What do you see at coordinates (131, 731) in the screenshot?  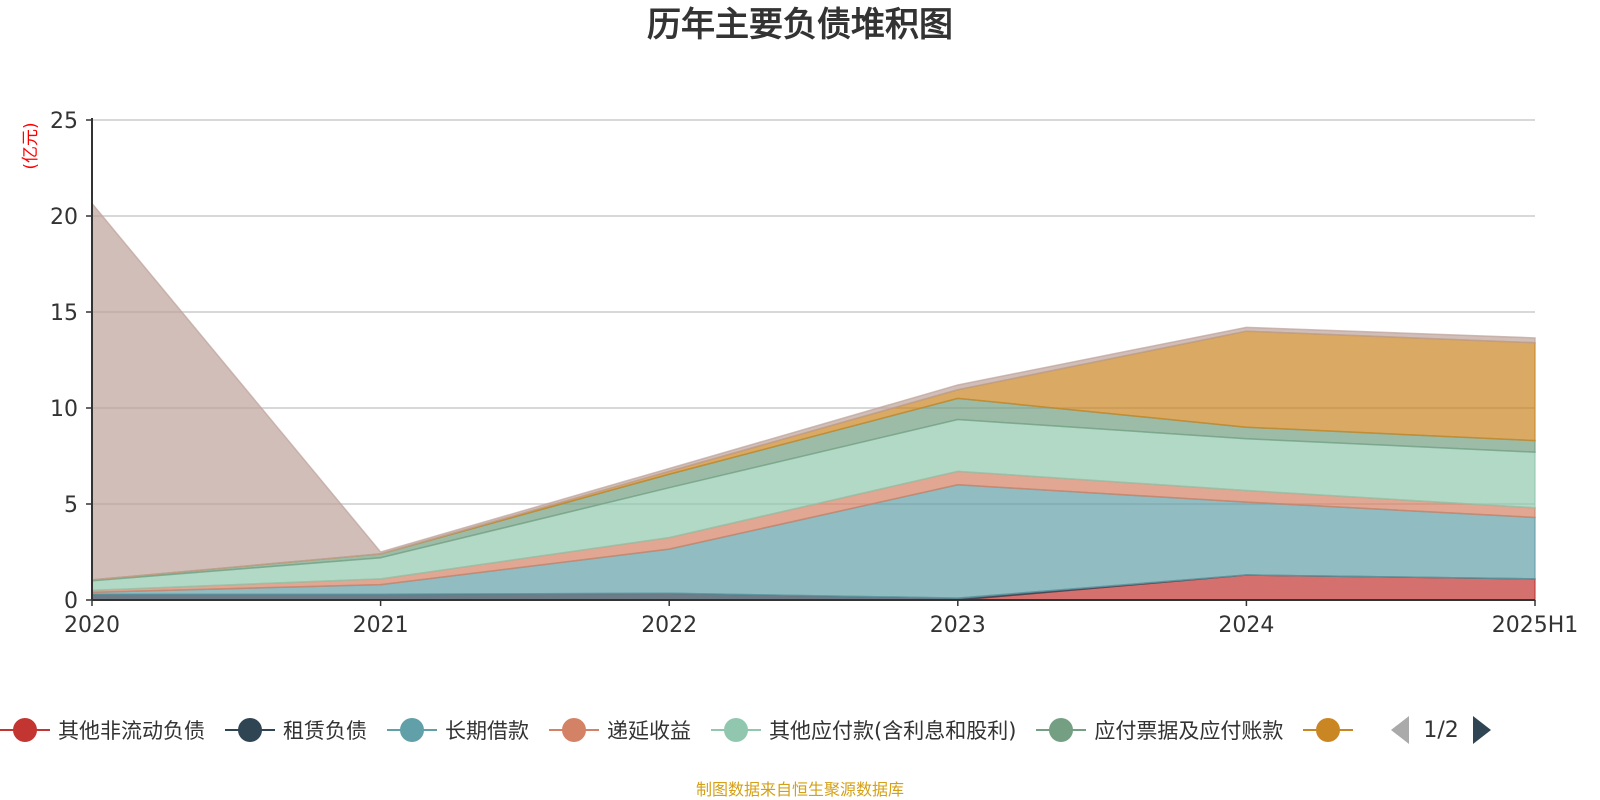 I see `legend-label: 其他非流动负债` at bounding box center [131, 731].